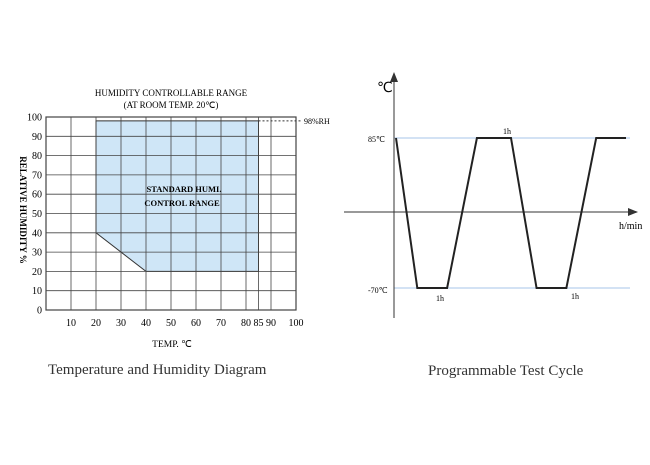  Describe the element at coordinates (196, 323) in the screenshot. I see `x-tick-label: 60` at that location.